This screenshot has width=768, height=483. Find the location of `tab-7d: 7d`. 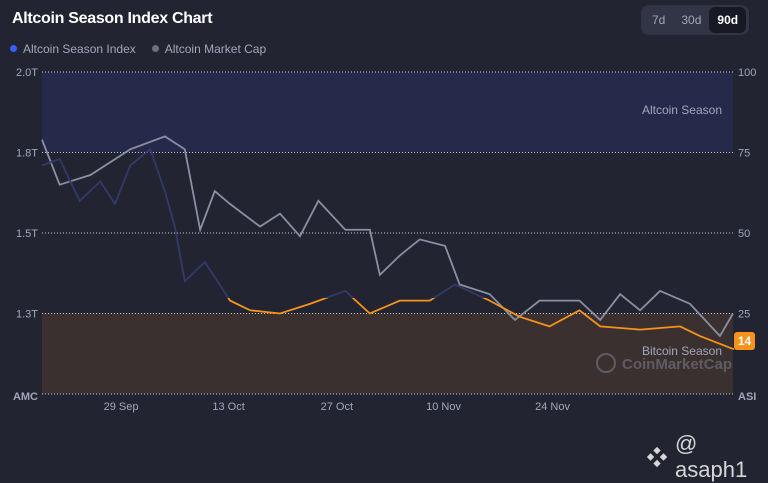

tab-7d: 7d is located at coordinates (659, 20).